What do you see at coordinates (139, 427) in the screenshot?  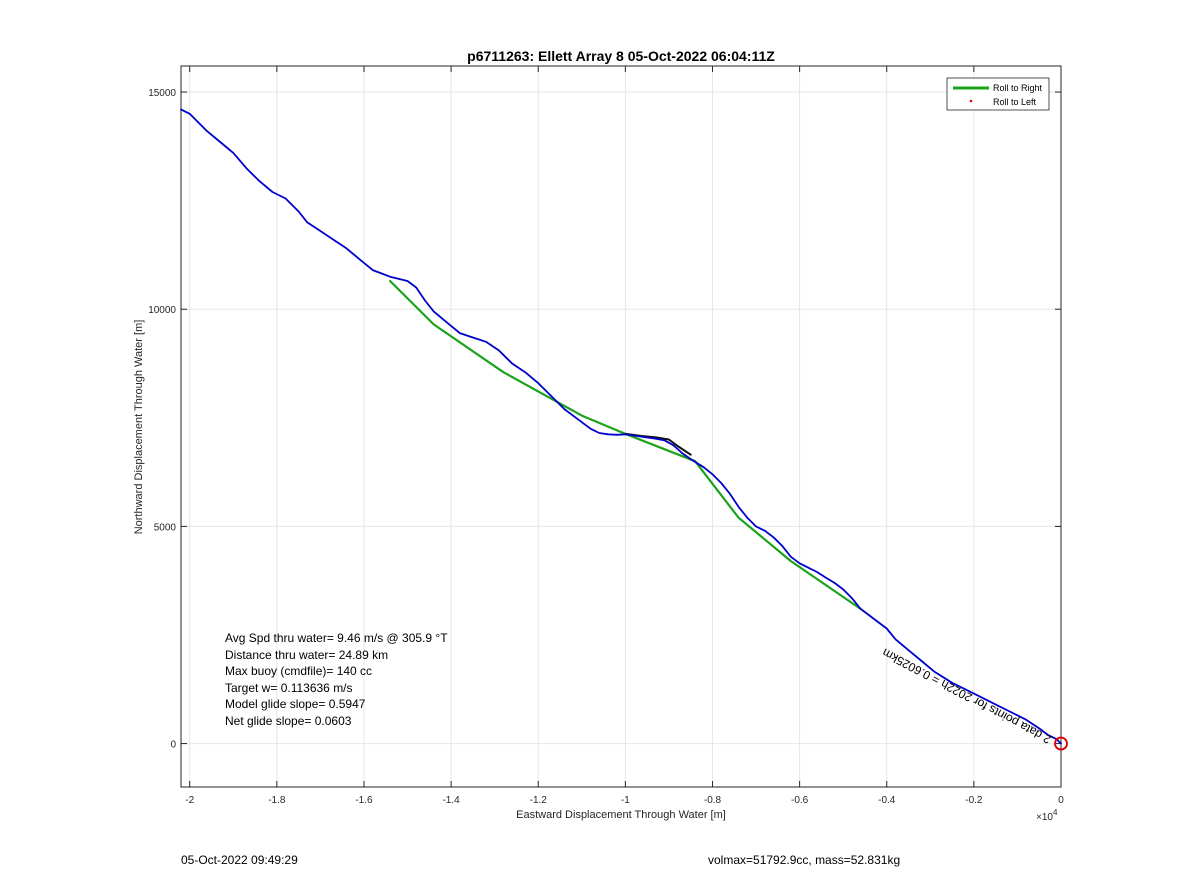 I see `y-axis-label: Northward Displacement Through Water [m]` at bounding box center [139, 427].